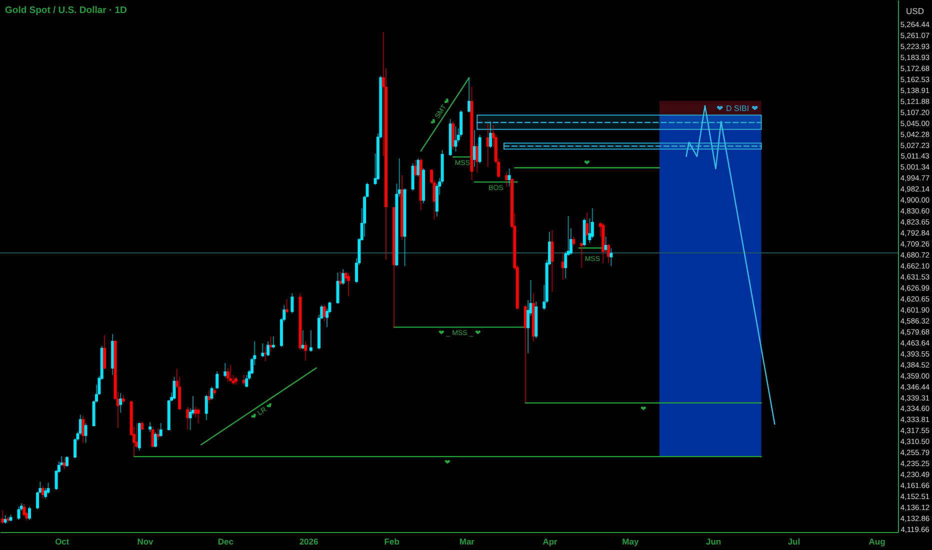 Image resolution: width=932 pixels, height=550 pixels. I want to click on x-tick-label: Dec, so click(226, 541).